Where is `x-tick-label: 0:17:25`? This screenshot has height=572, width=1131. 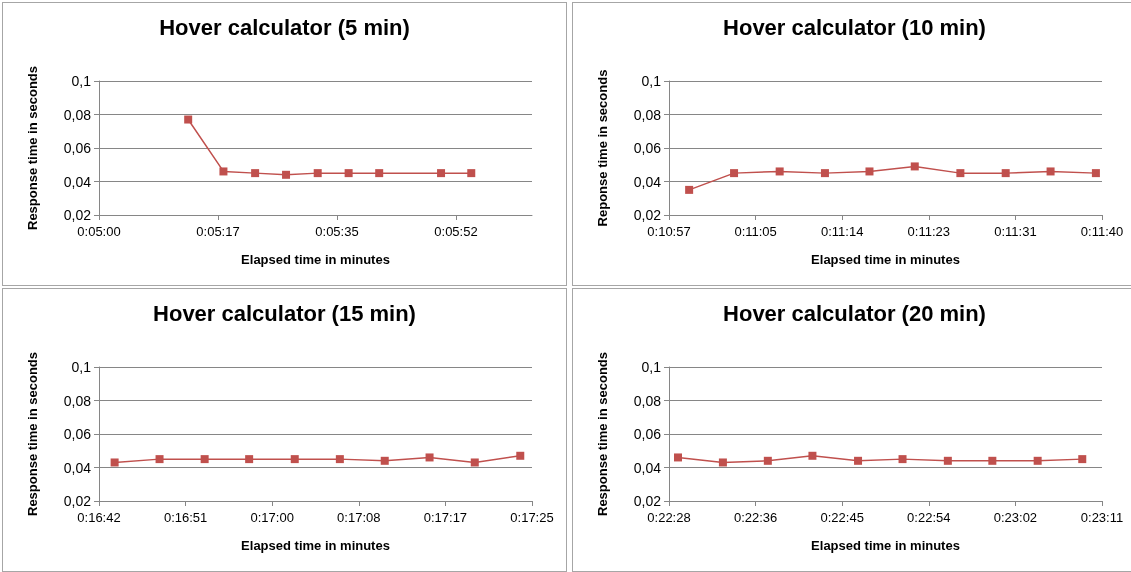 x-tick-label: 0:17:25 is located at coordinates (532, 517).